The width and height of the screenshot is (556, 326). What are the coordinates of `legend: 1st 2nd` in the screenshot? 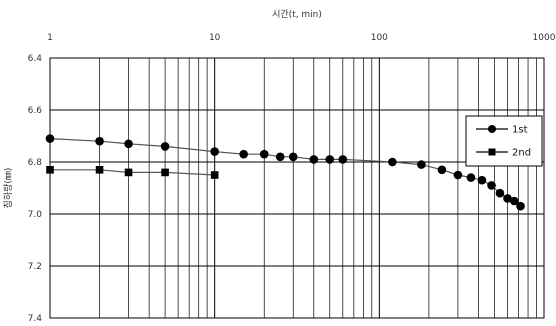 It's located at (504, 141).